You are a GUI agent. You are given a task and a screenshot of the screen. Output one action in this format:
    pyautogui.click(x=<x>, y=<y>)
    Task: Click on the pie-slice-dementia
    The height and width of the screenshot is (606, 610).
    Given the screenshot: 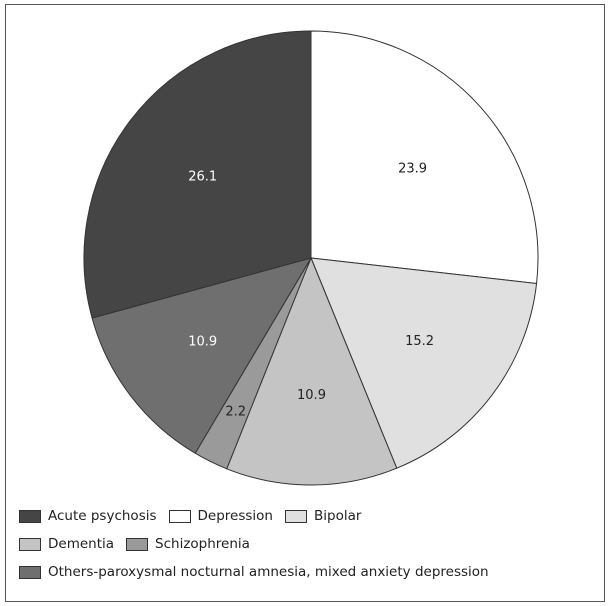 What is the action you would take?
    pyautogui.click(x=312, y=371)
    